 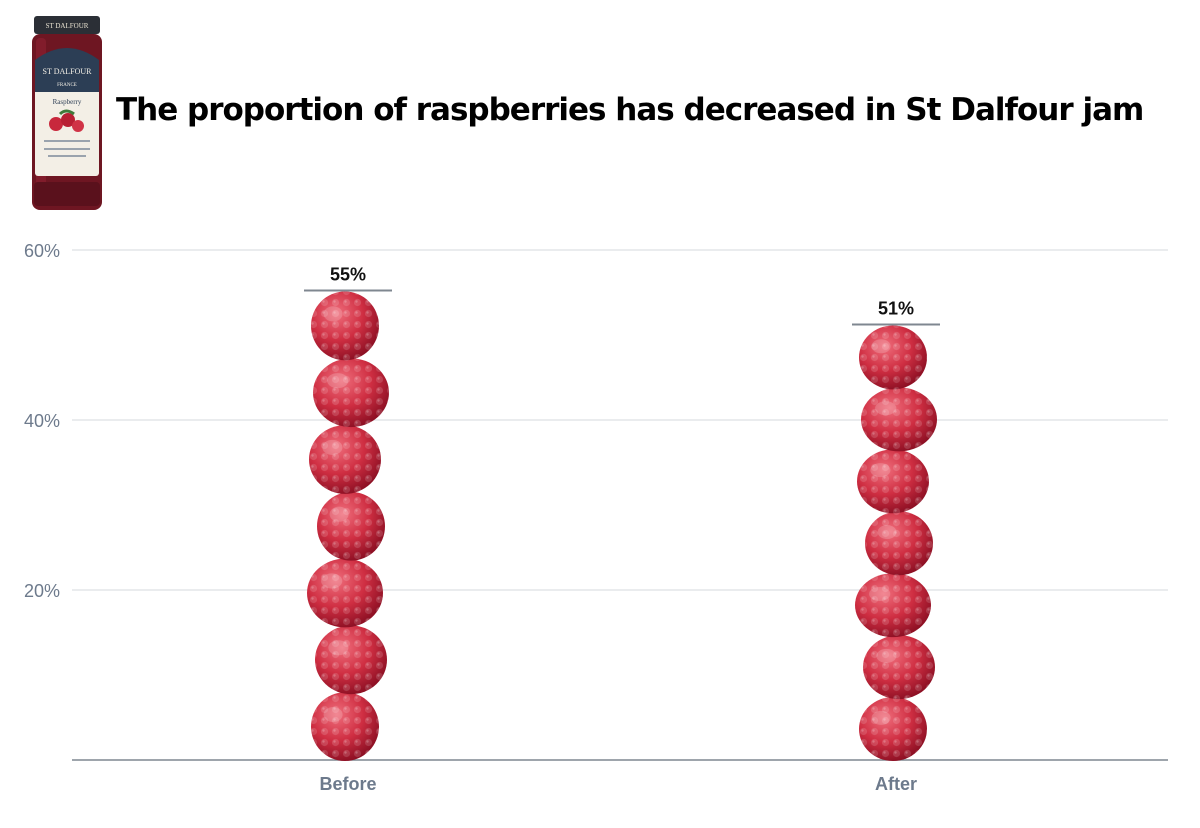 What do you see at coordinates (42, 591) in the screenshot?
I see `y-tick-label: 20%` at bounding box center [42, 591].